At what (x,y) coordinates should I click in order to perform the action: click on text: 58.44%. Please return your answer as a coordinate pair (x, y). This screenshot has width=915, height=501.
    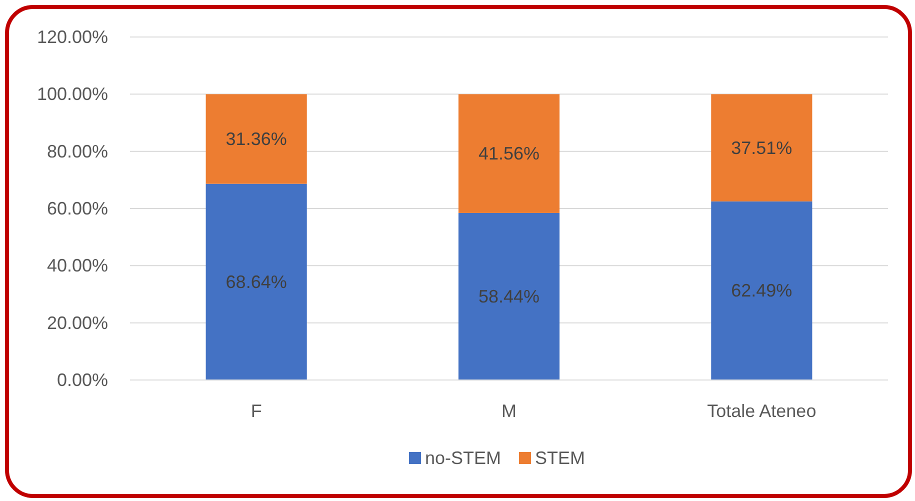
    Looking at the image, I should click on (509, 296).